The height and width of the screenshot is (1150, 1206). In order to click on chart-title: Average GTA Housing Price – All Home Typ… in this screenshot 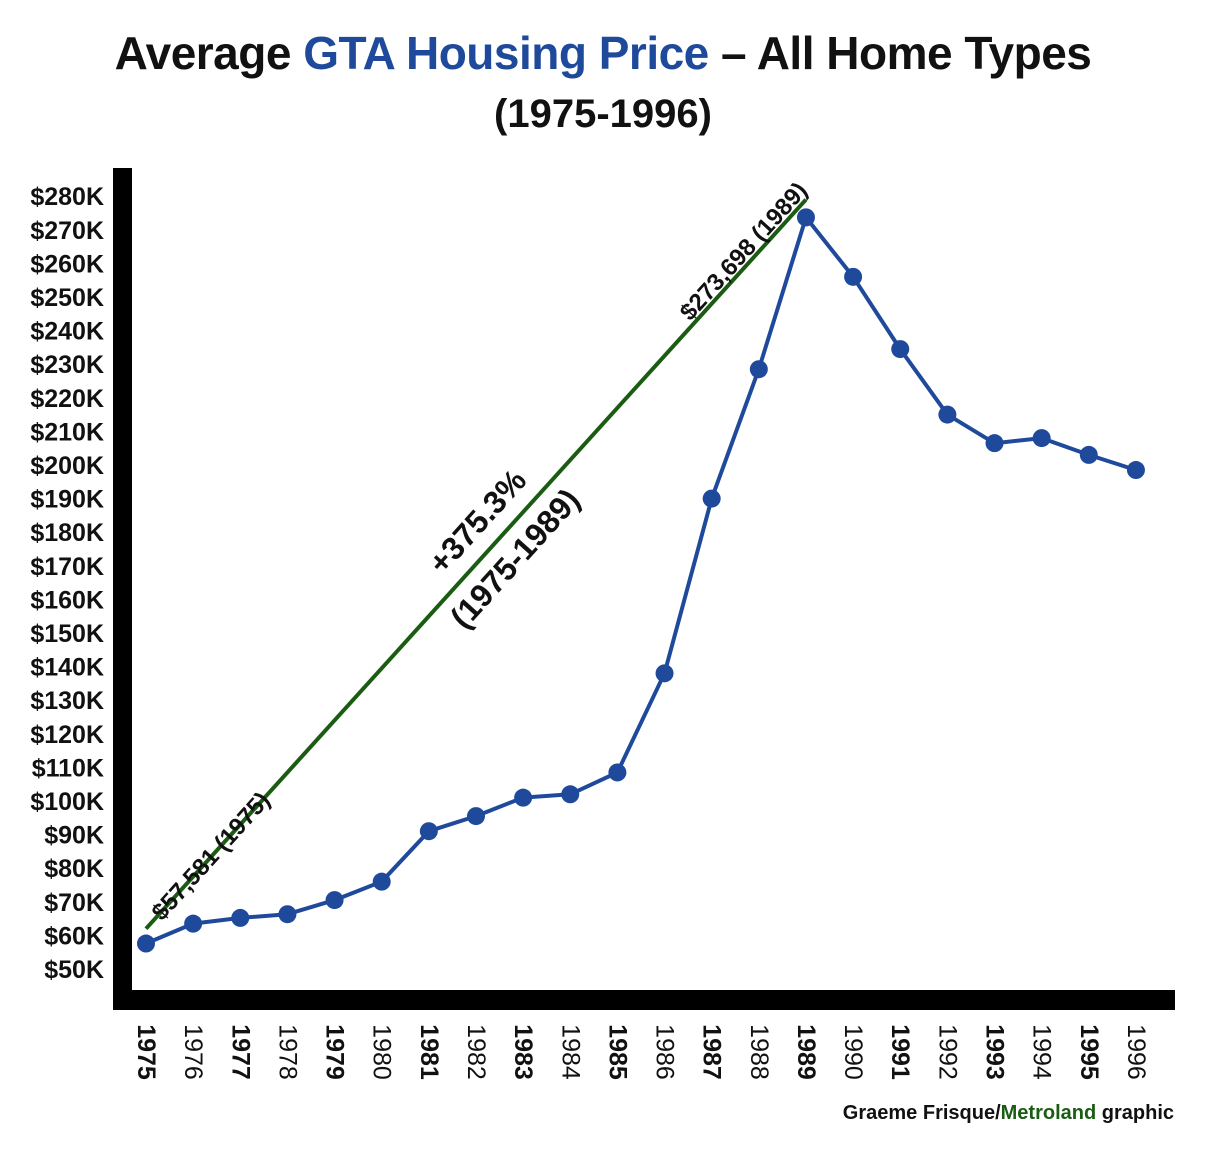, I will do `click(603, 53)`.